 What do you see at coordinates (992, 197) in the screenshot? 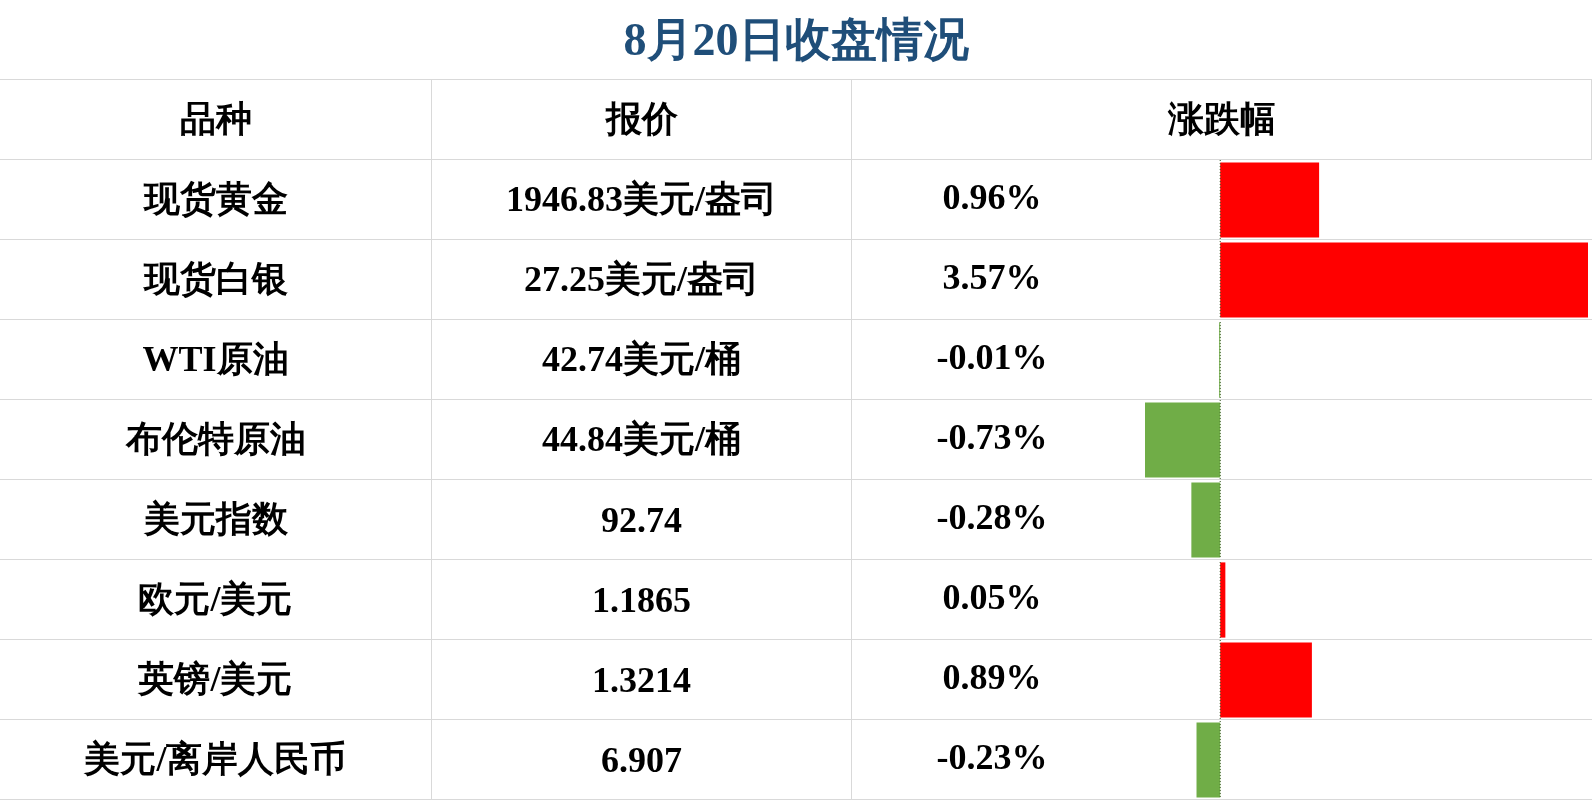
I see `data-label: 0.96%` at bounding box center [992, 197].